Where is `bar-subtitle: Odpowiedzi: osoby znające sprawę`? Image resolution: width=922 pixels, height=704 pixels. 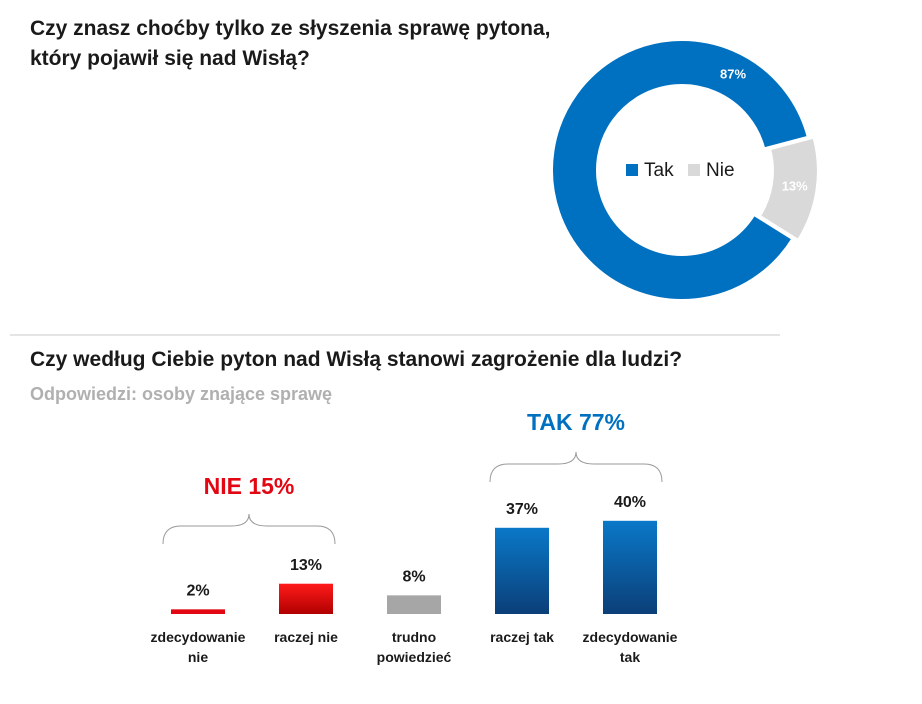 bar-subtitle: Odpowiedzi: osoby znające sprawę is located at coordinates (181, 394).